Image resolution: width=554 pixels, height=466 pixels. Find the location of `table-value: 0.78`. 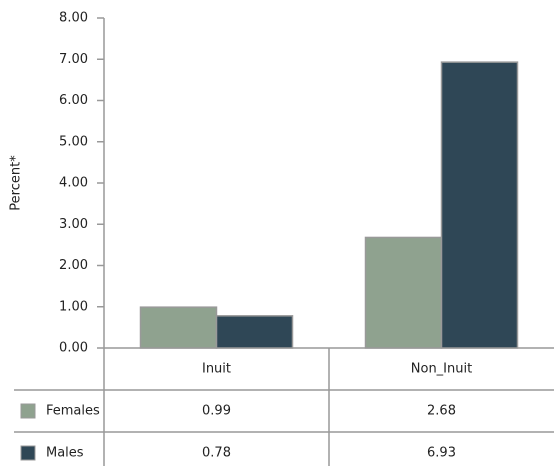

table-value: 0.78 is located at coordinates (216, 453).